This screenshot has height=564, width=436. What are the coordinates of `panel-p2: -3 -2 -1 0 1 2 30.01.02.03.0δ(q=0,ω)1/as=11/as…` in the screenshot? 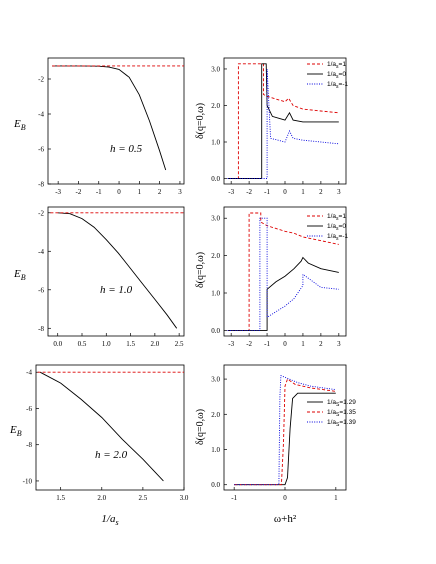 It's located at (272, 126).